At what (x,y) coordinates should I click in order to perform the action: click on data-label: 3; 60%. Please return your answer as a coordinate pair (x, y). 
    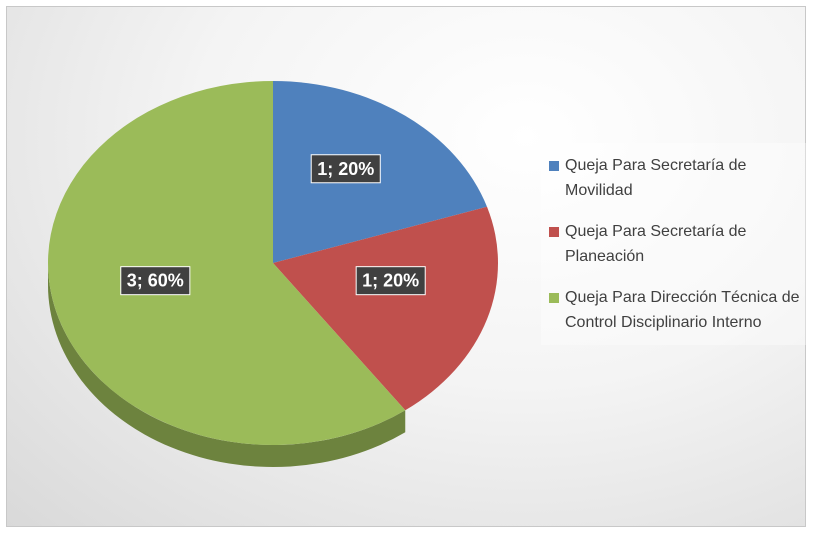
    Looking at the image, I should click on (155, 281).